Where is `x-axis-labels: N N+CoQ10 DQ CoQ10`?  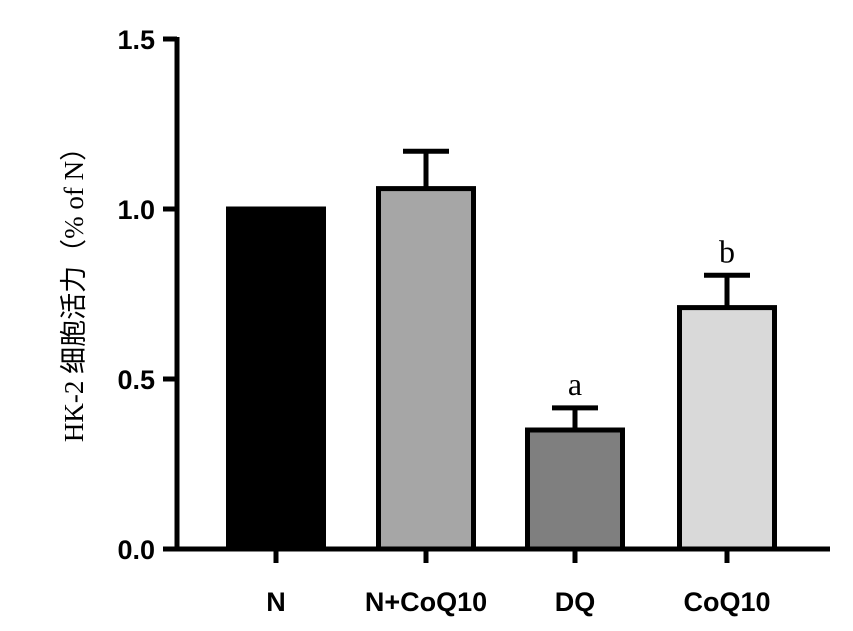 x-axis-labels: N N+CoQ10 DQ CoQ10 is located at coordinates (518, 583).